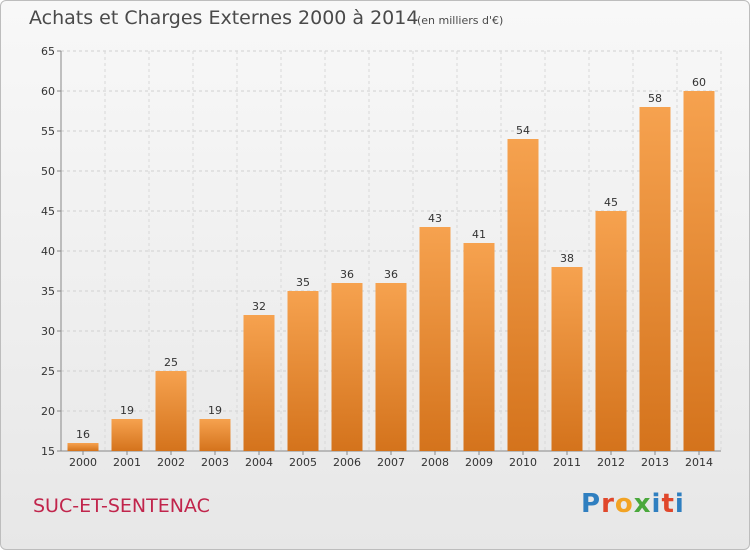  Describe the element at coordinates (303, 282) in the screenshot. I see `data-label: 35` at that location.